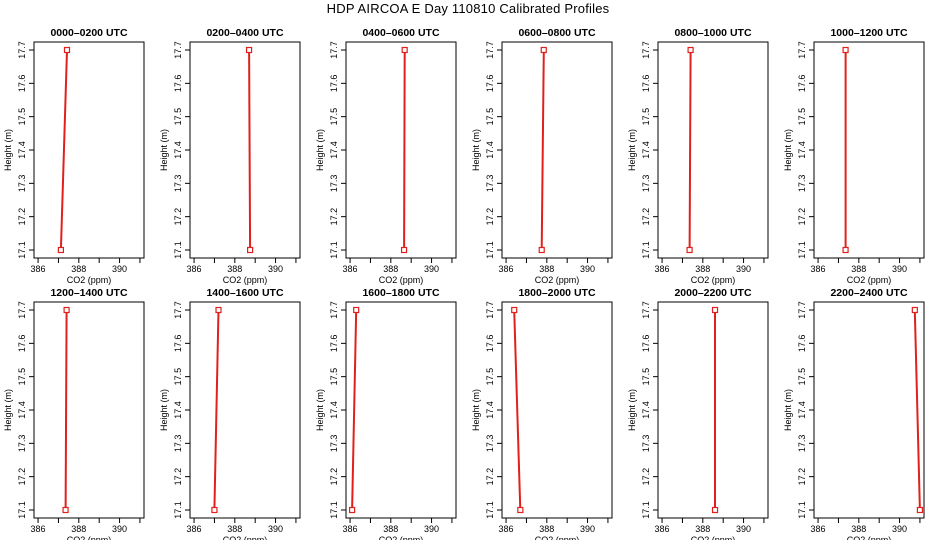 The height and width of the screenshot is (540, 936). Describe the element at coordinates (556, 293) in the screenshot. I see `panel-title: 1800–2000 UTC` at that location.